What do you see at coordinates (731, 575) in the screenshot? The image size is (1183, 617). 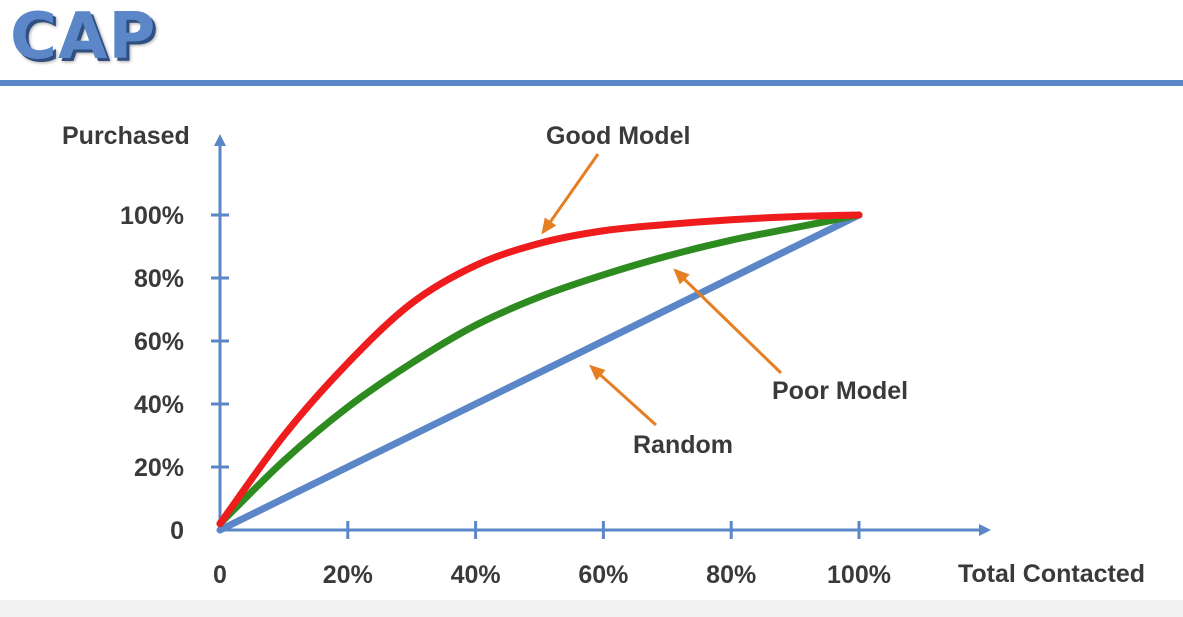 I see `x-tick-label: 80%` at bounding box center [731, 575].